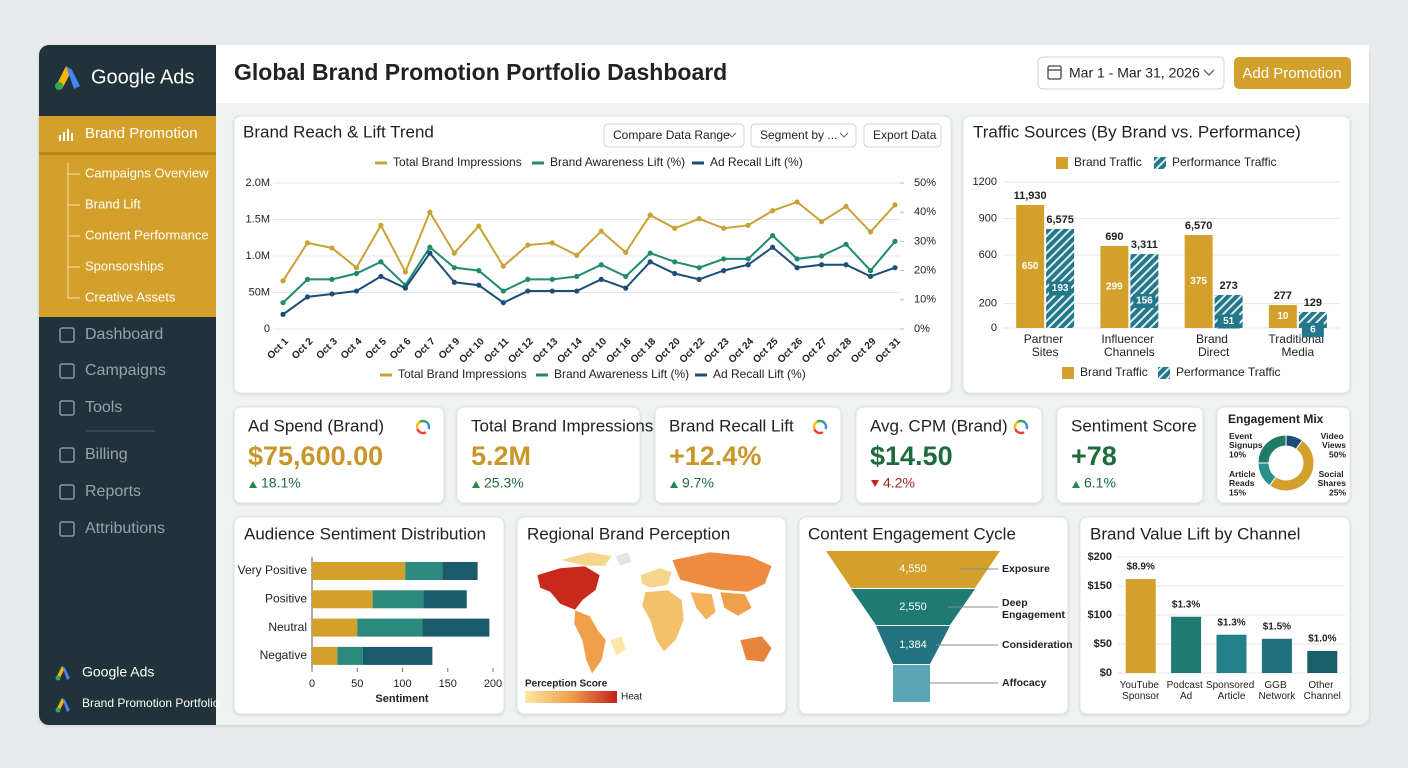  Describe the element at coordinates (698, 483) in the screenshot. I see `kpi-change: 9.7%` at that location.